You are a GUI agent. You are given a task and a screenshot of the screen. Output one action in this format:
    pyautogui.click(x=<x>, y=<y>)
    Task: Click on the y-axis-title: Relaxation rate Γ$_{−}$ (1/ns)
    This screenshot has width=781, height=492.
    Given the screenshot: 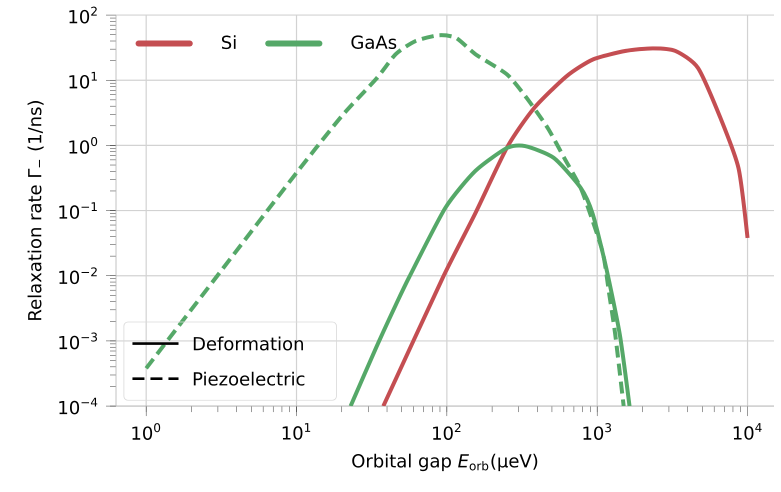 What is the action you would take?
    pyautogui.click(x=36, y=210)
    